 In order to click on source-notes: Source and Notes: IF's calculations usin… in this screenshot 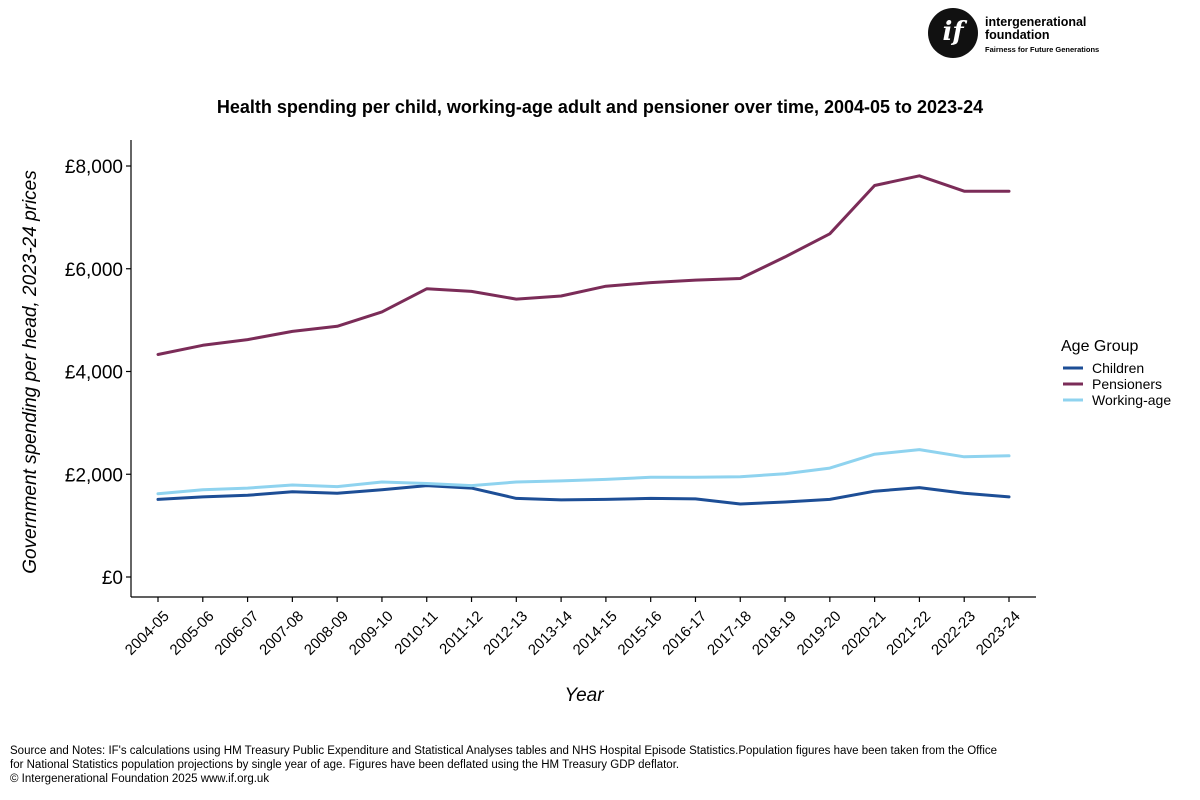, I will do `click(504, 758)`.